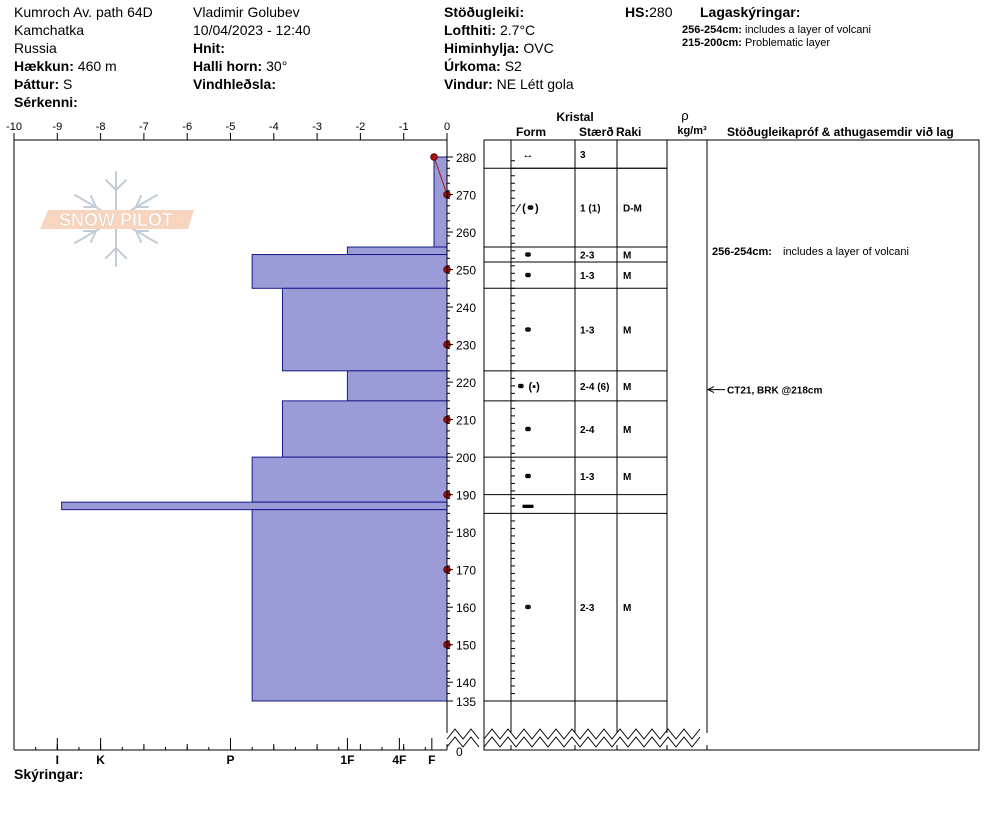  I want to click on height-tick-label: 210, so click(466, 421).